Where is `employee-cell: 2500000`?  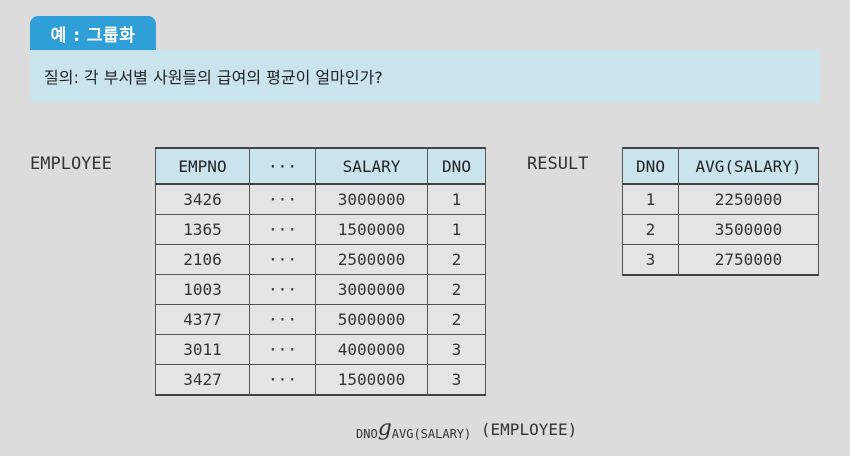 employee-cell: 2500000 is located at coordinates (372, 260).